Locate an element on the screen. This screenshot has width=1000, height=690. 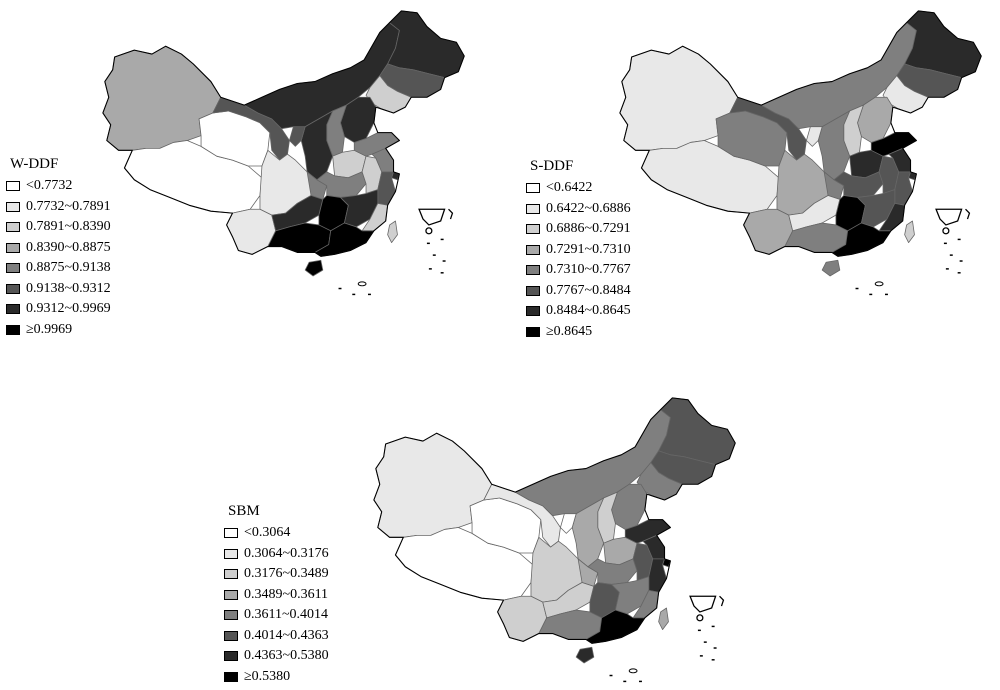
legend-label: 0.3064~0.3176 is located at coordinates (286, 553).